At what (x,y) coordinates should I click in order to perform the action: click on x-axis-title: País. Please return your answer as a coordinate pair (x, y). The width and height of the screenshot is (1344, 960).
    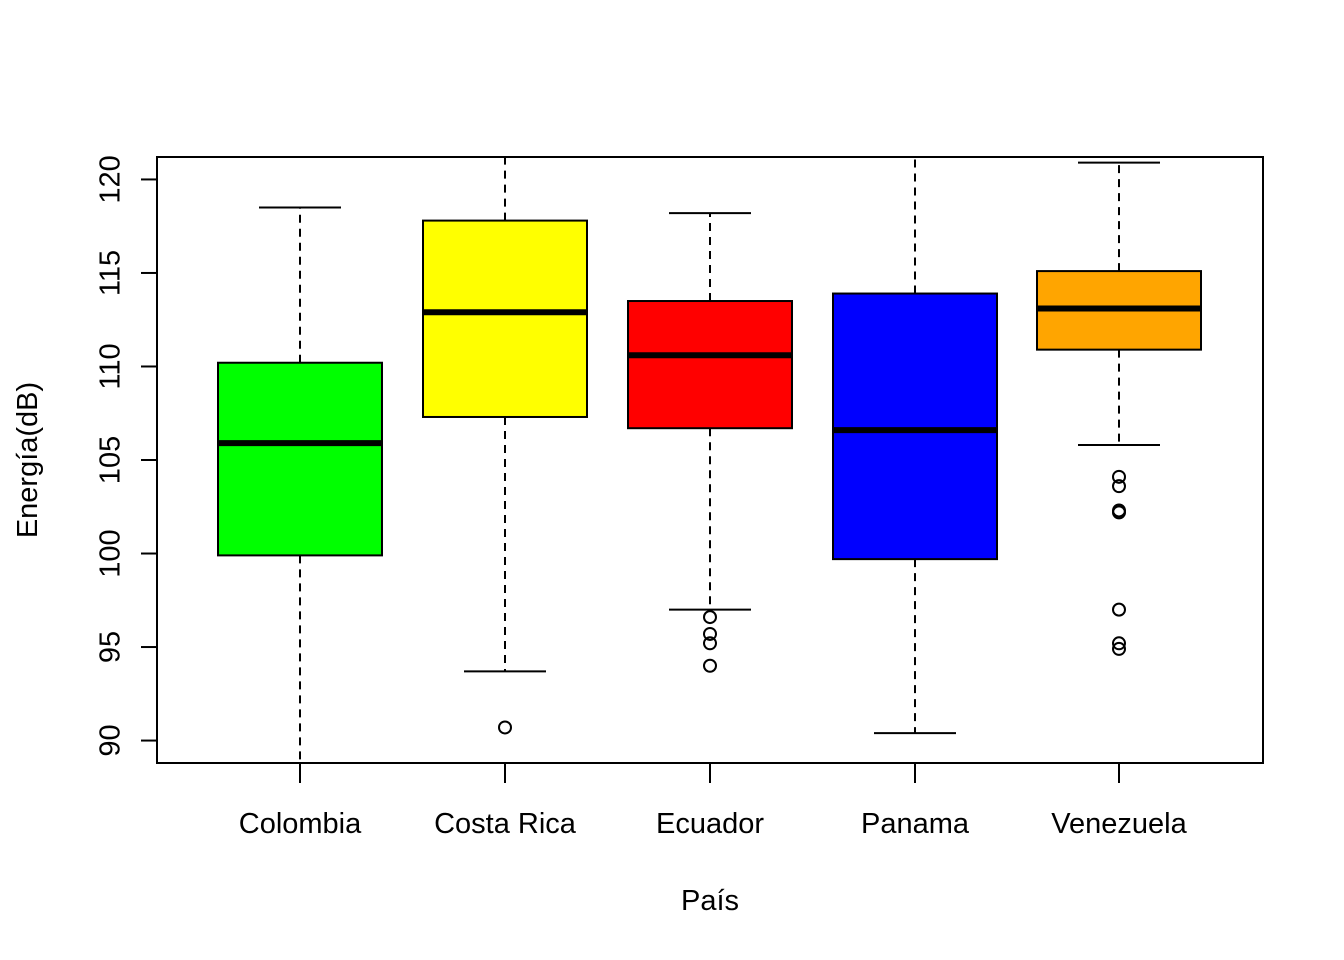
    Looking at the image, I should click on (710, 901).